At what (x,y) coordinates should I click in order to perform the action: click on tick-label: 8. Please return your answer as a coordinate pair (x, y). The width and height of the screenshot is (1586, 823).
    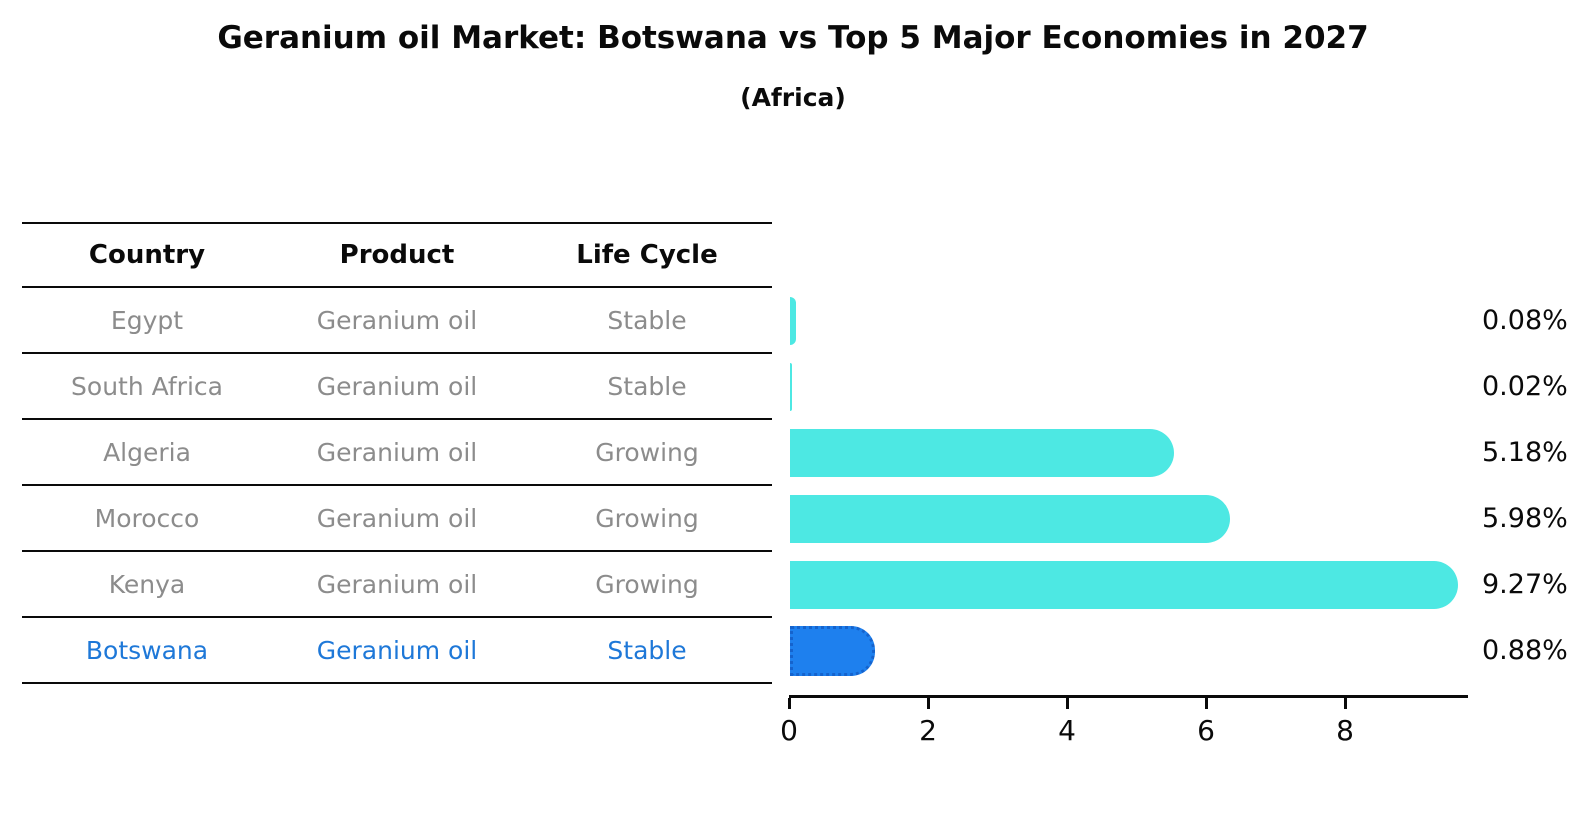
    Looking at the image, I should click on (1345, 730).